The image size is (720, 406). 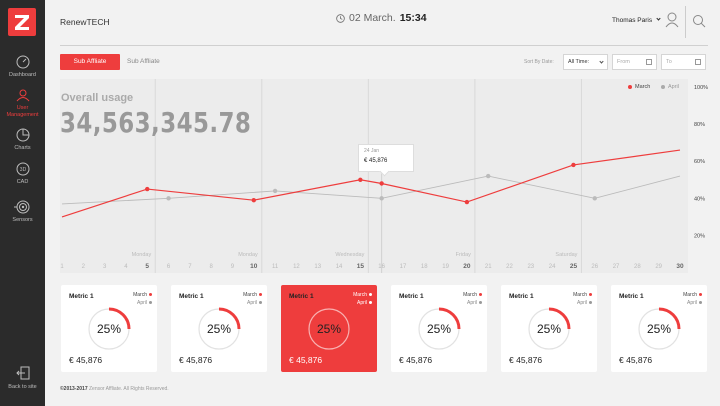 I want to click on pie-chart-icon, so click(x=22, y=135).